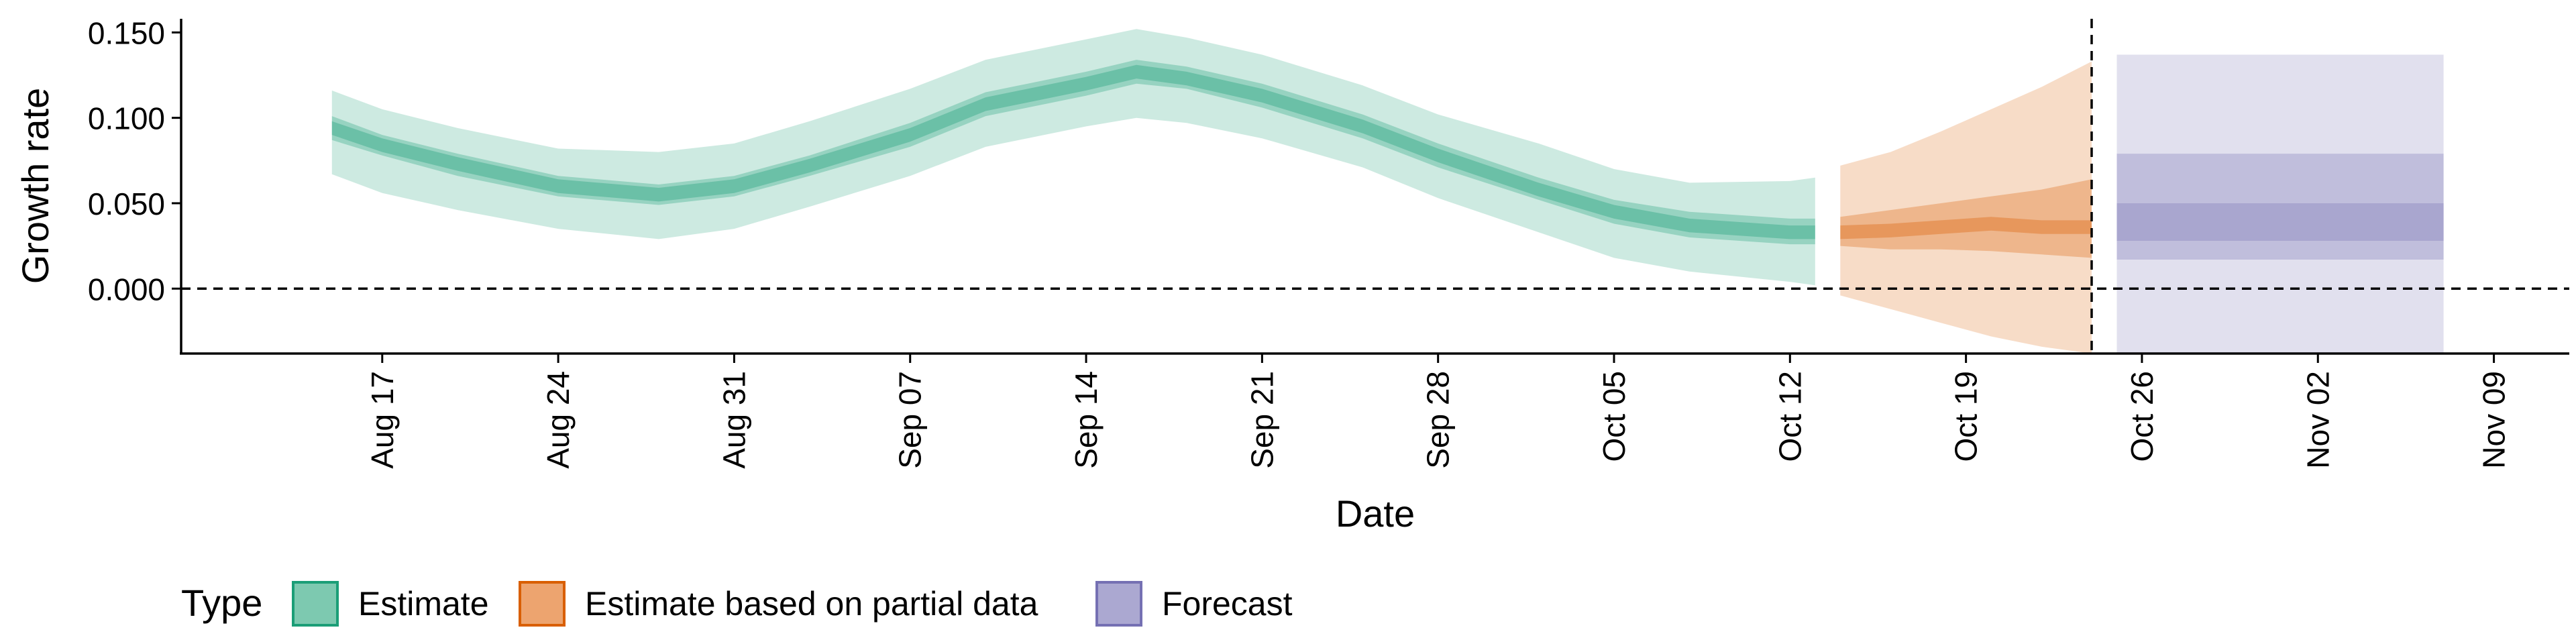  Describe the element at coordinates (2142, 416) in the screenshot. I see `x-tick-label: Oct 26` at that location.